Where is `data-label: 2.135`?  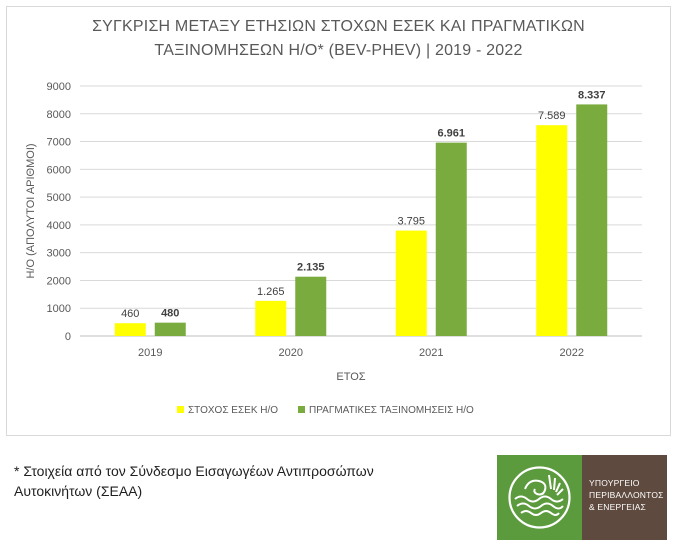
data-label: 2.135 is located at coordinates (311, 268).